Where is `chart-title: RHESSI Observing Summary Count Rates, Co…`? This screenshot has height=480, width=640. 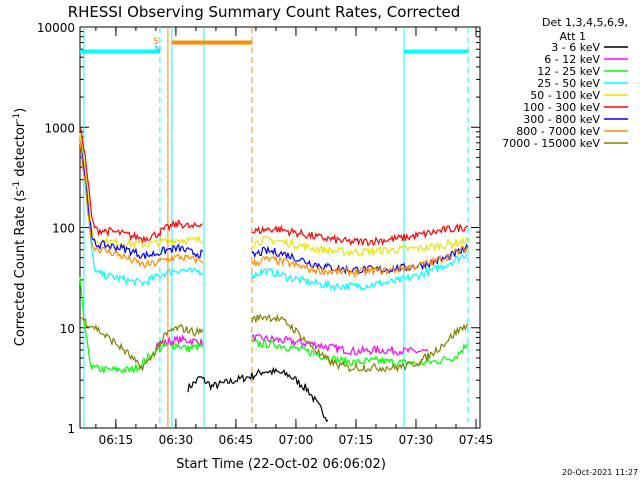 chart-title: RHESSI Observing Summary Count Rates, Co… is located at coordinates (264, 12).